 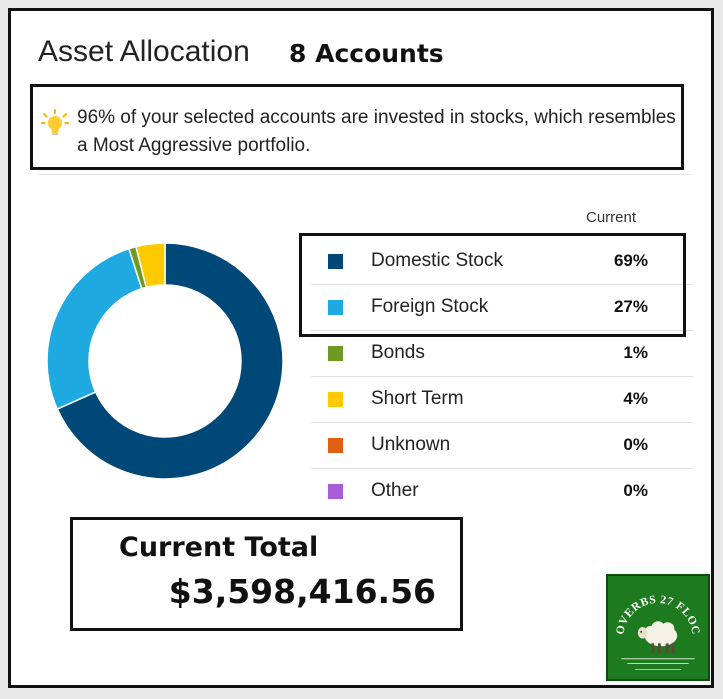 What do you see at coordinates (635, 352) in the screenshot?
I see `legend-percent: 1%` at bounding box center [635, 352].